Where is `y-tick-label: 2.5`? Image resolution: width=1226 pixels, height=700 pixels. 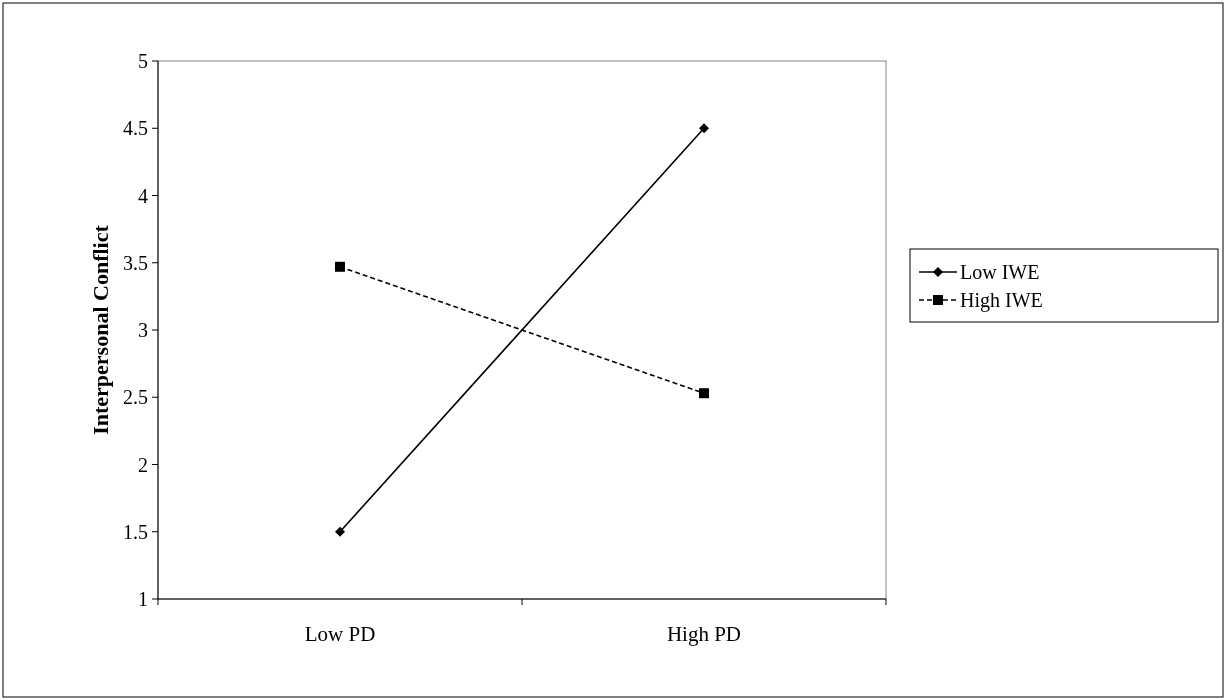 y-tick-label: 2.5 is located at coordinates (135, 397).